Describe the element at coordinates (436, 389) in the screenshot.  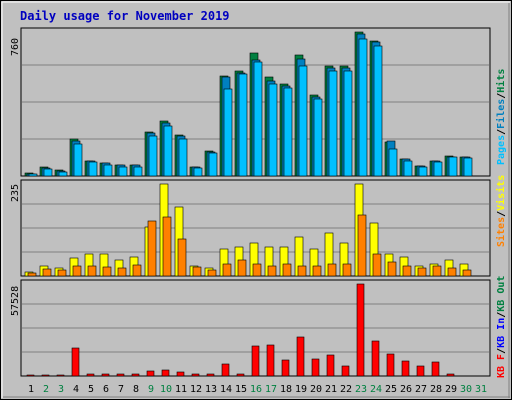
I see `day-label-28: 28` at that location.